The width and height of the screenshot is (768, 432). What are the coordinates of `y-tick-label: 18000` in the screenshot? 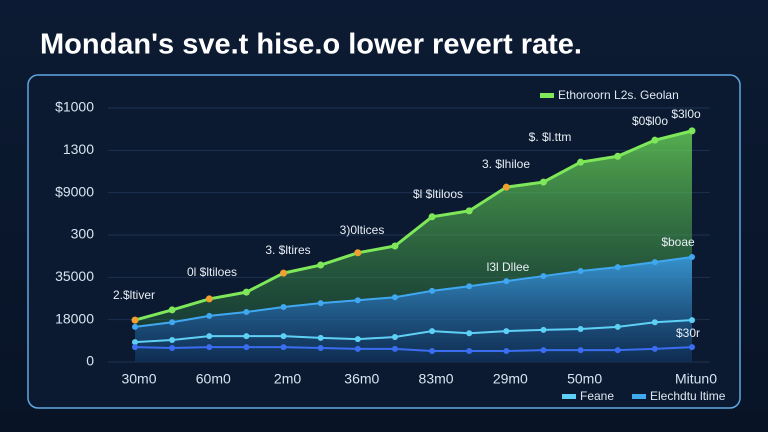 It's located at (74, 318).